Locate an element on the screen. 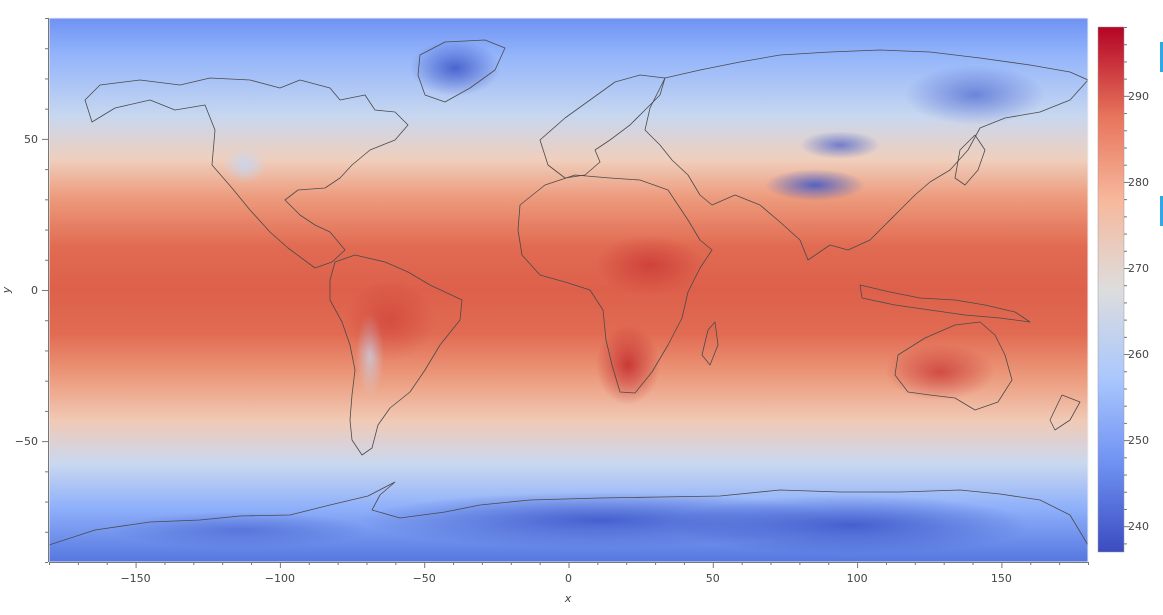  siberia-cold-region is located at coordinates (975, 95).